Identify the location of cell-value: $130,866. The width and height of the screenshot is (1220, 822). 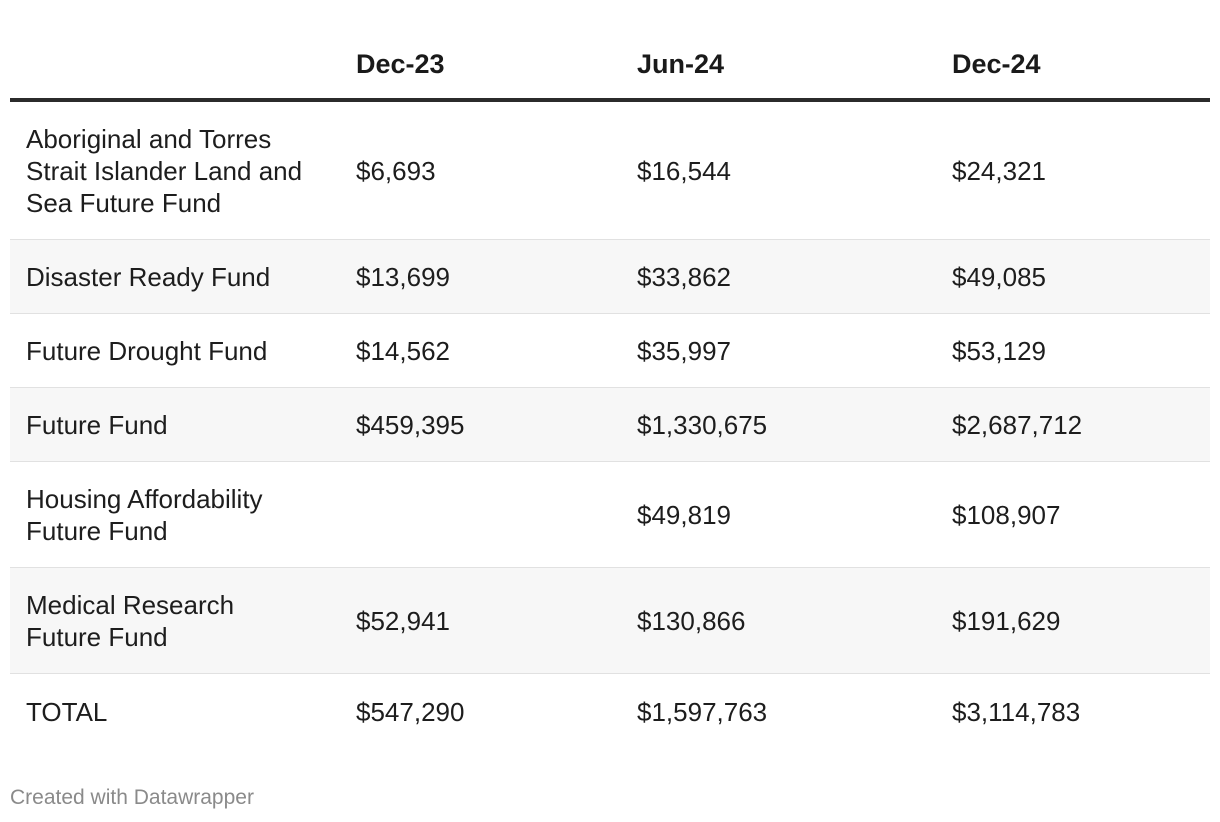
(778, 620).